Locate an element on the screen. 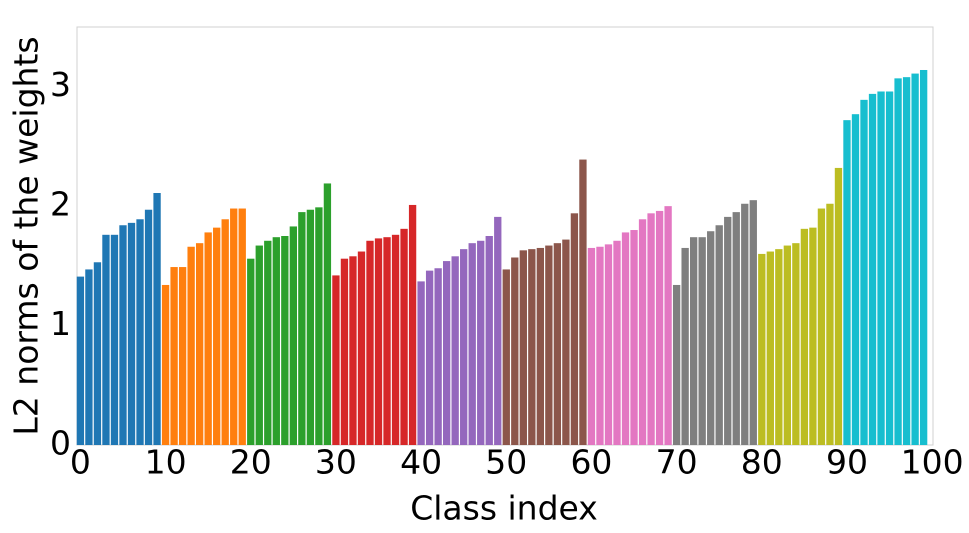 The height and width of the screenshot is (533, 969). y-tick-label: 3 is located at coordinates (60, 84).